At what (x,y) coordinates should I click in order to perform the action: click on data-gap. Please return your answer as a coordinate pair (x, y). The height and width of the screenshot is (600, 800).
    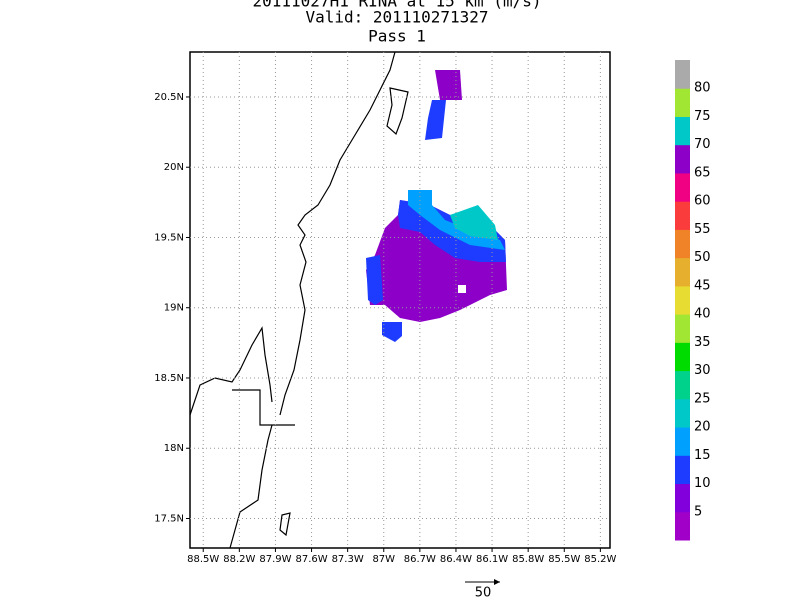
    Looking at the image, I should click on (462, 289).